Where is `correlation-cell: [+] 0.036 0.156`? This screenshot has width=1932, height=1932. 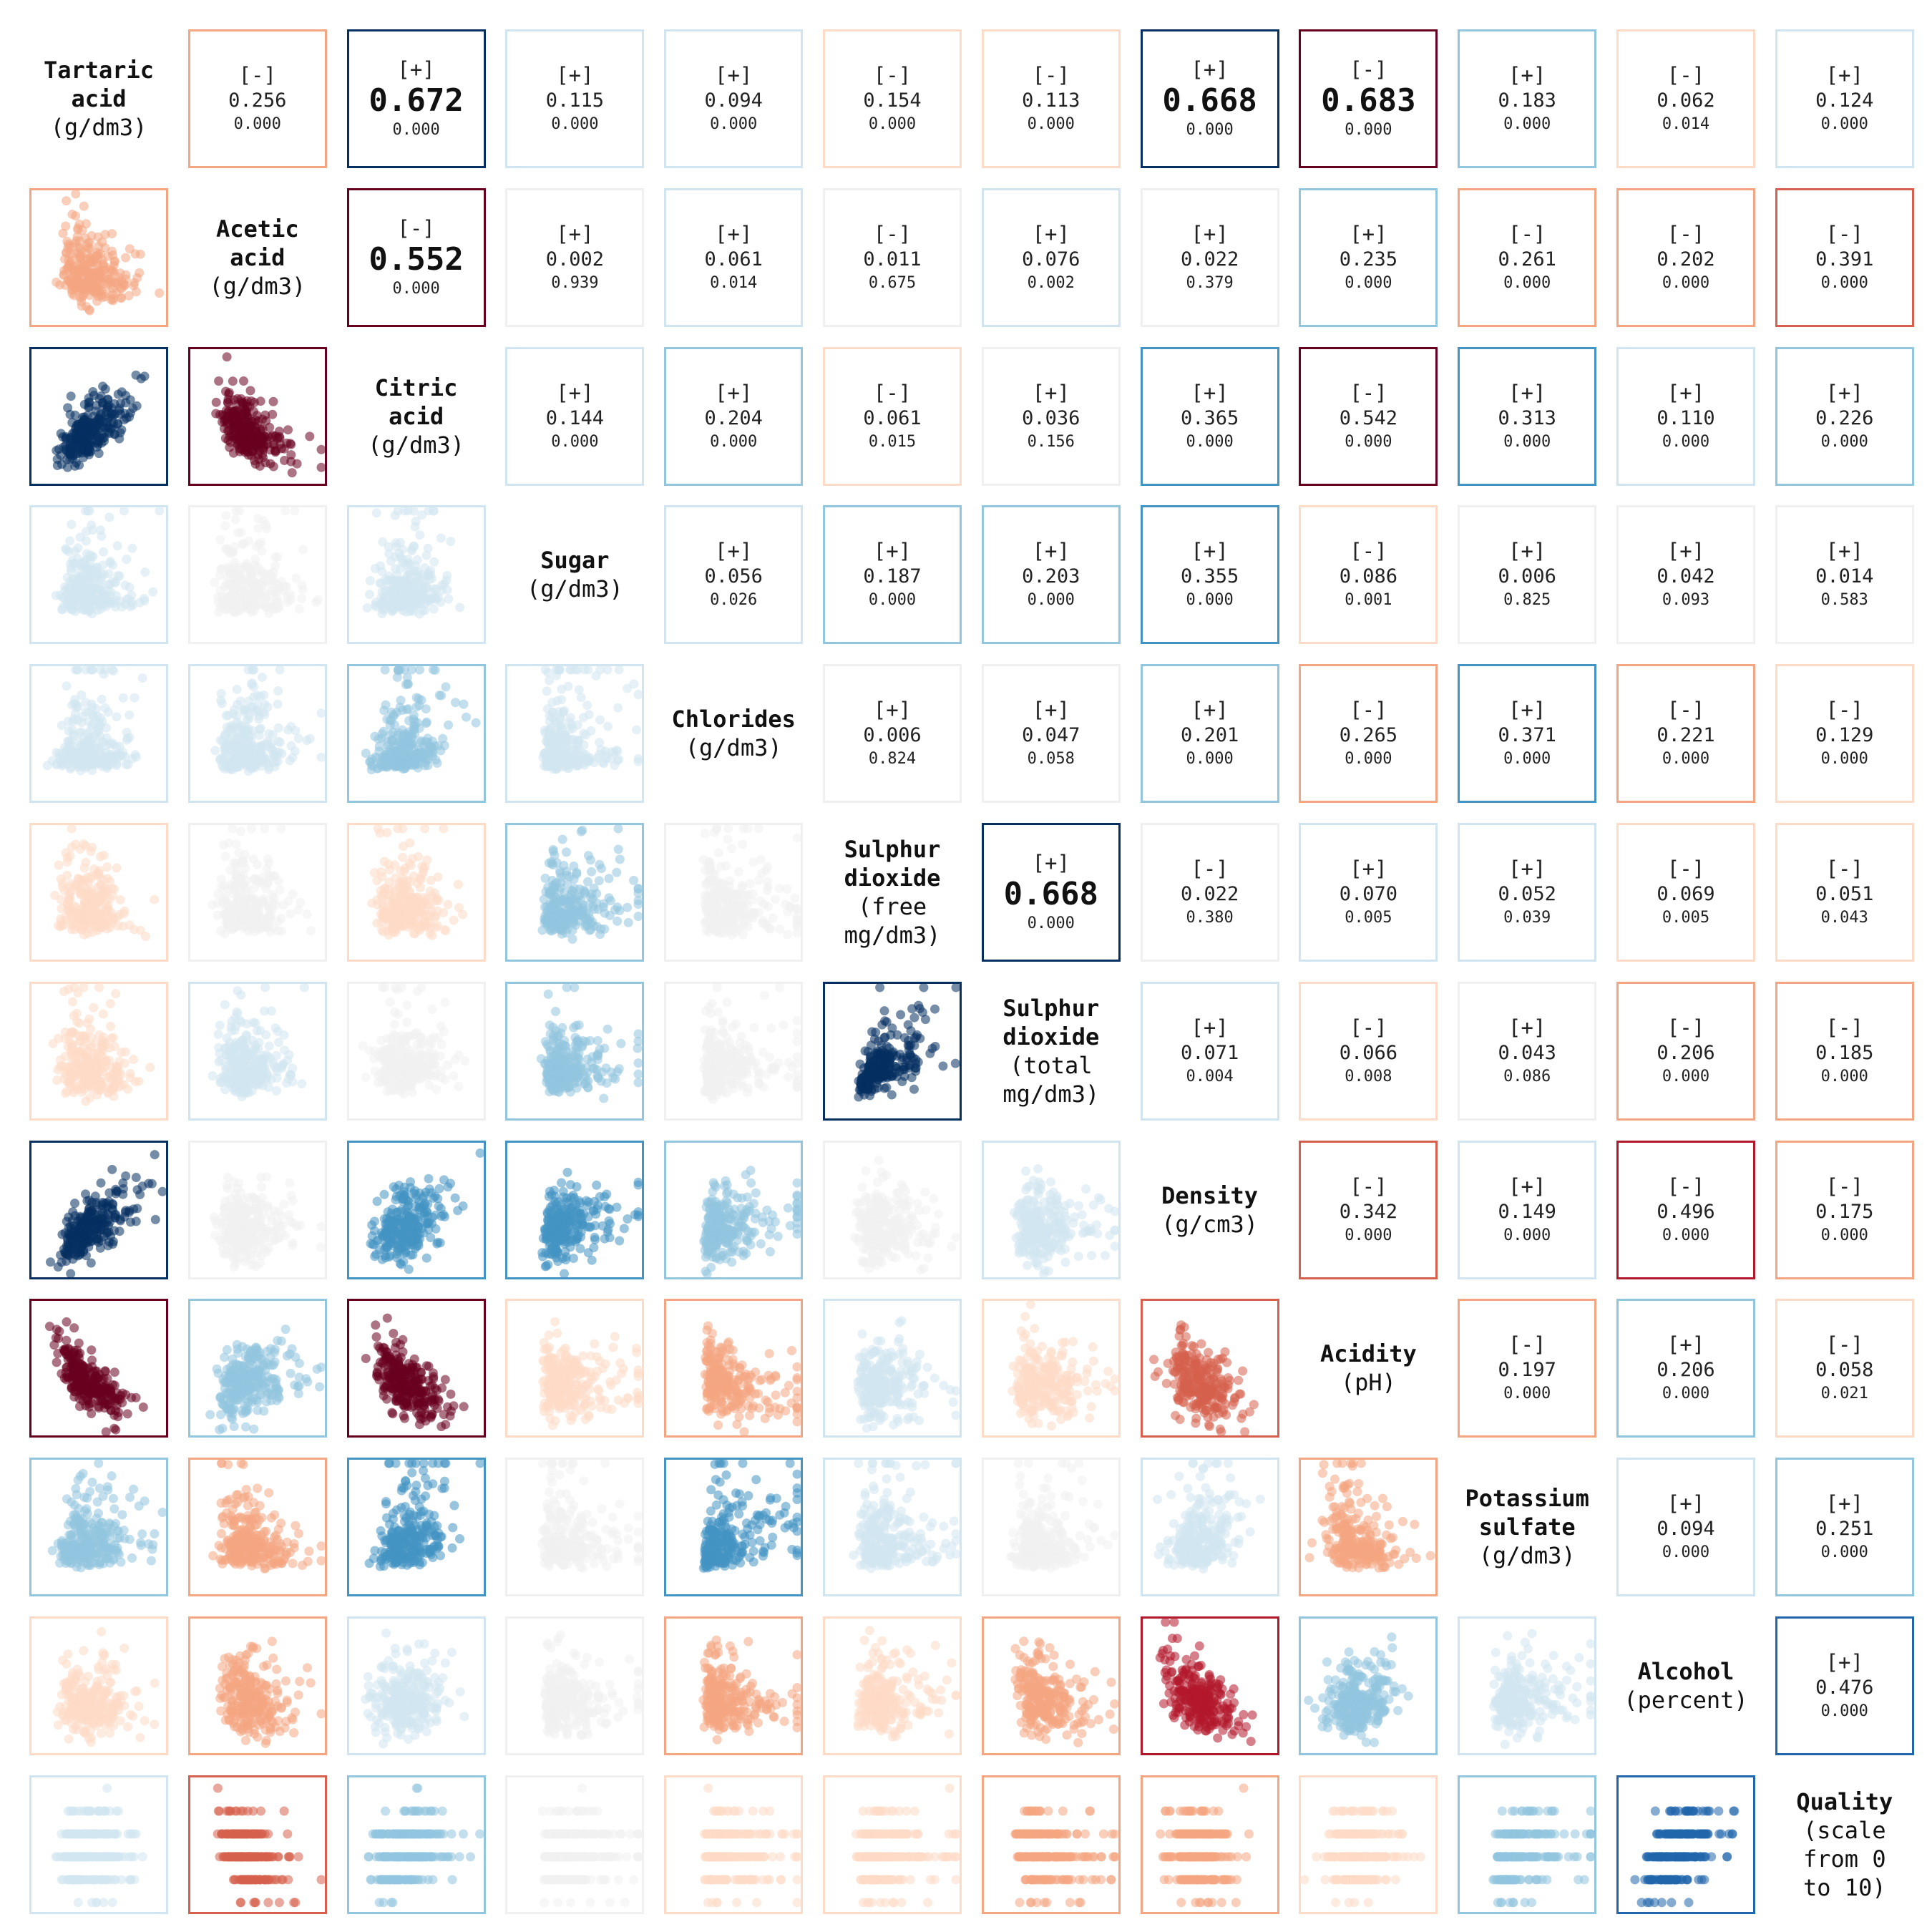 correlation-cell: [+] 0.036 0.156 is located at coordinates (1051, 416).